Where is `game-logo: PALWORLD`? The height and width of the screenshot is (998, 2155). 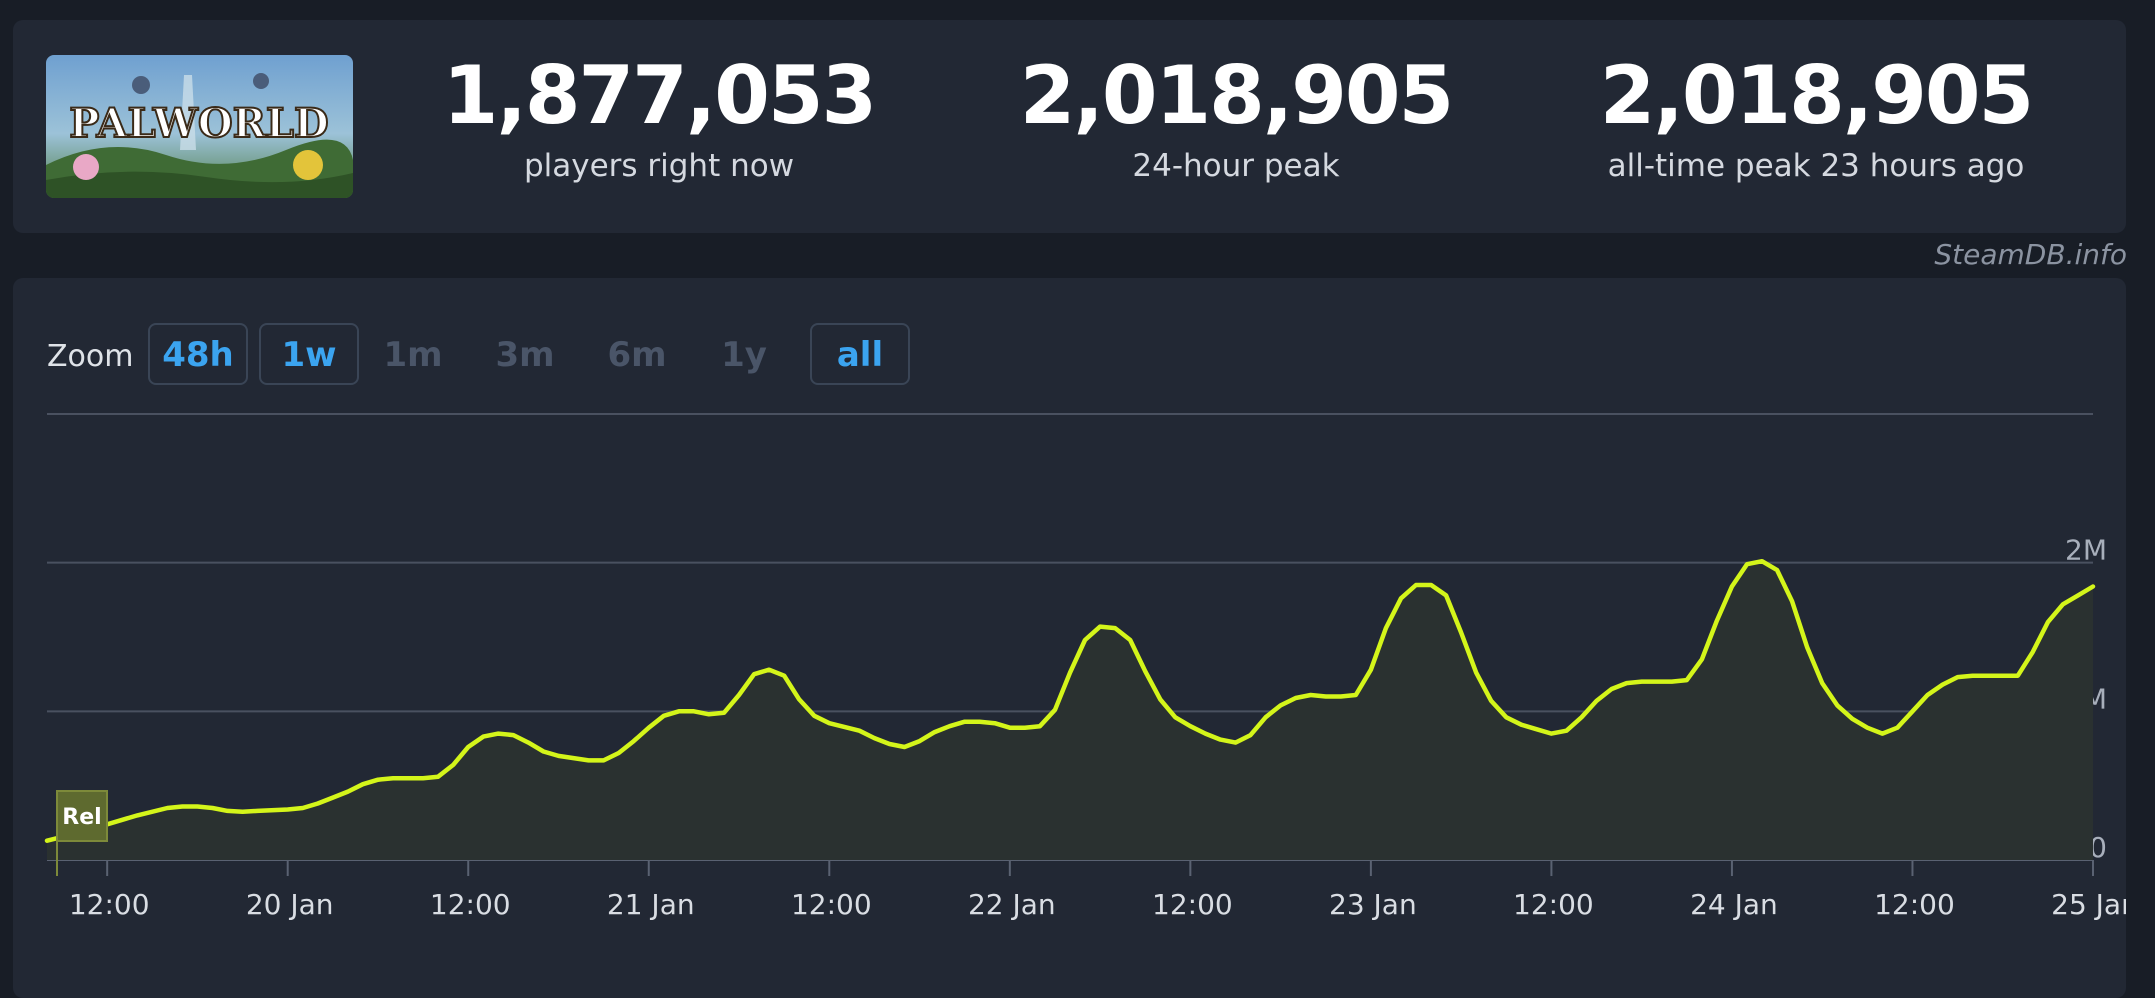 game-logo: PALWORLD is located at coordinates (199, 126).